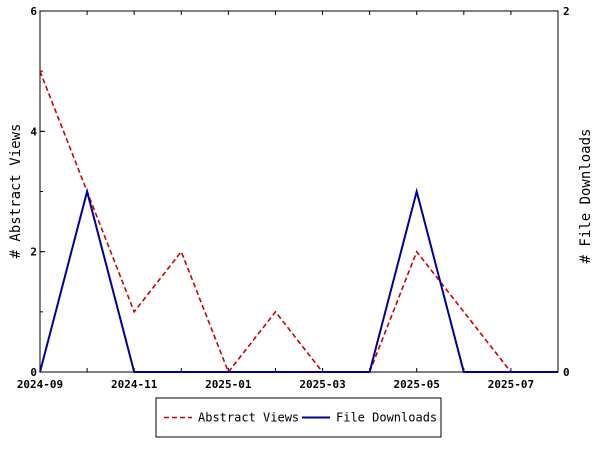 This screenshot has width=600, height=450. Describe the element at coordinates (33, 11) in the screenshot. I see `y-left-tick-label: 6` at that location.